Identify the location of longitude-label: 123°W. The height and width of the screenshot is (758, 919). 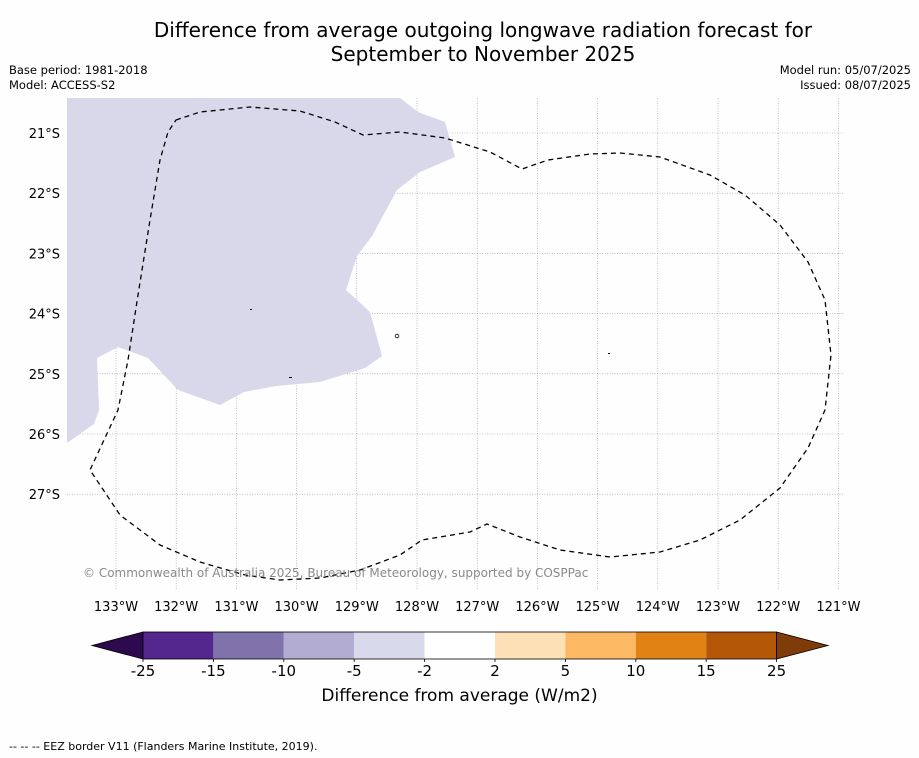
(718, 607).